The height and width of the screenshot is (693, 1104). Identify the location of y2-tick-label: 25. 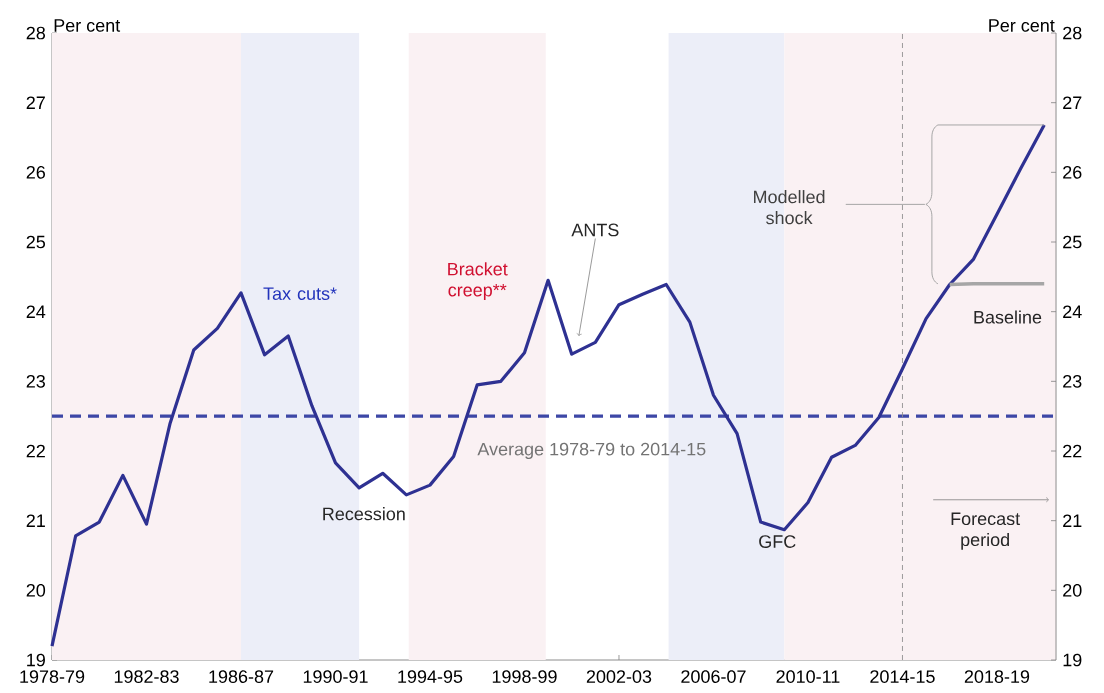
(1072, 242).